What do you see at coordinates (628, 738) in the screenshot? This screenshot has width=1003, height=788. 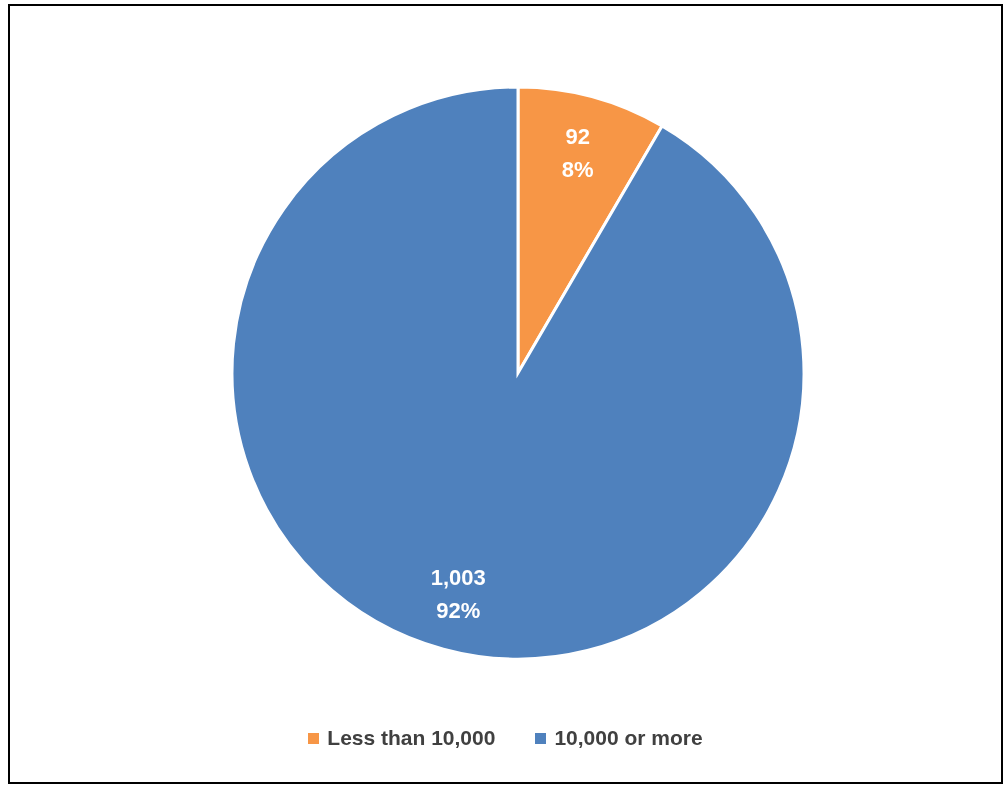 I see `legend-label: 10,000 or more` at bounding box center [628, 738].